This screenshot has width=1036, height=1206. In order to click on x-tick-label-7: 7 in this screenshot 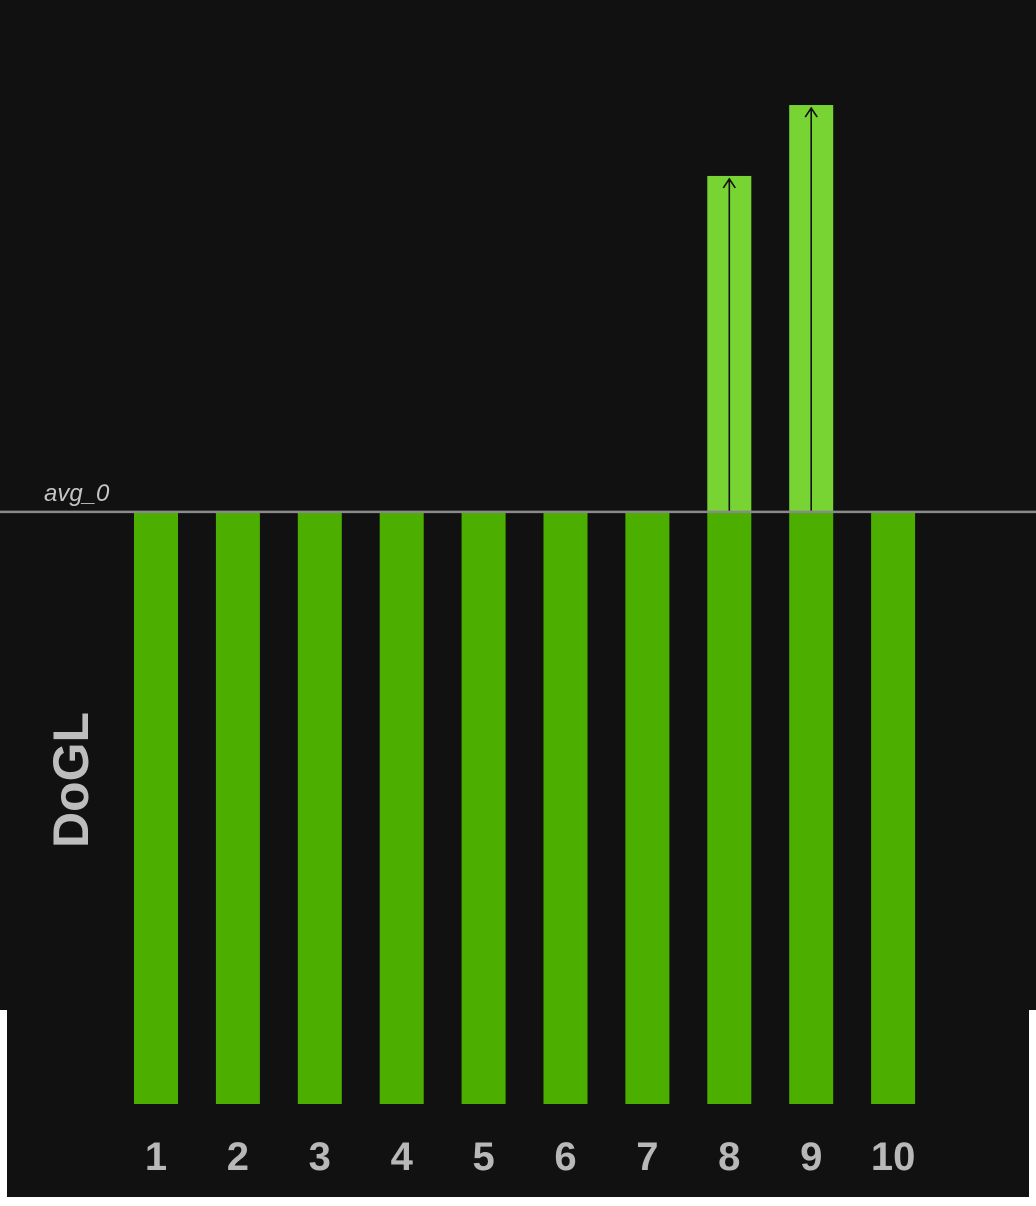, I will do `click(647, 1157)`.